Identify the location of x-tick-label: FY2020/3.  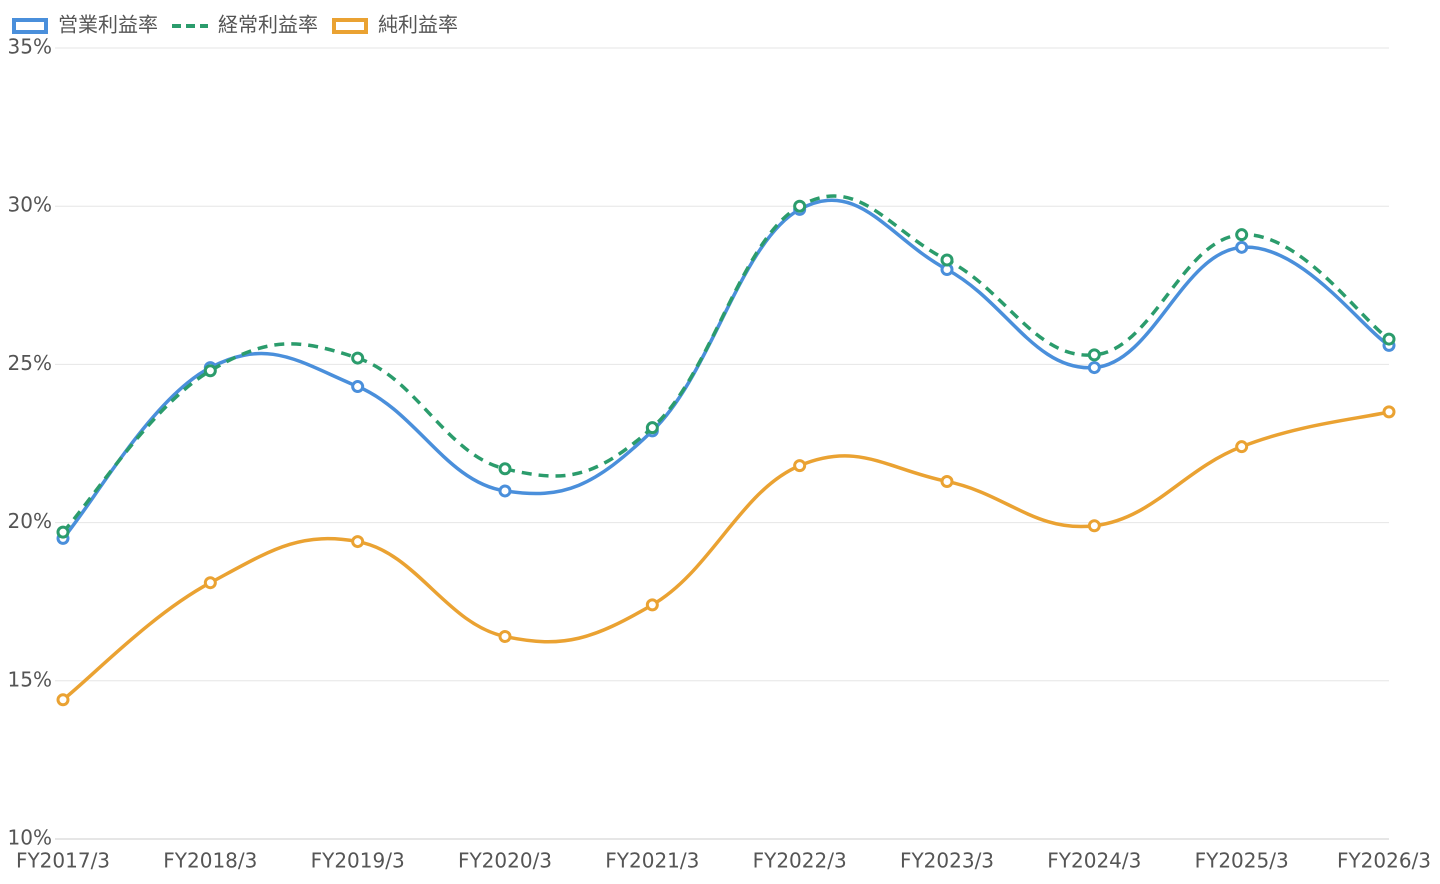
(505, 861).